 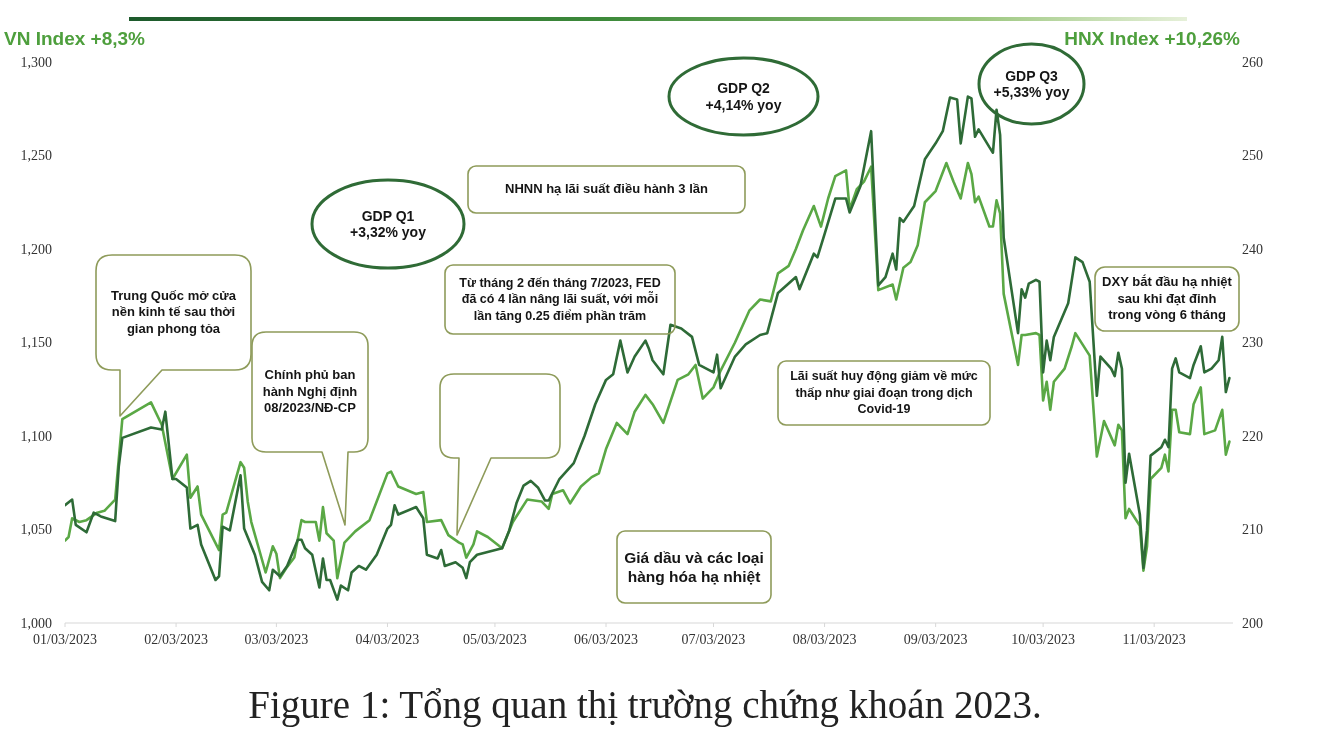 What do you see at coordinates (495, 639) in the screenshot?
I see `x-tick-label: 05/03/2023` at bounding box center [495, 639].